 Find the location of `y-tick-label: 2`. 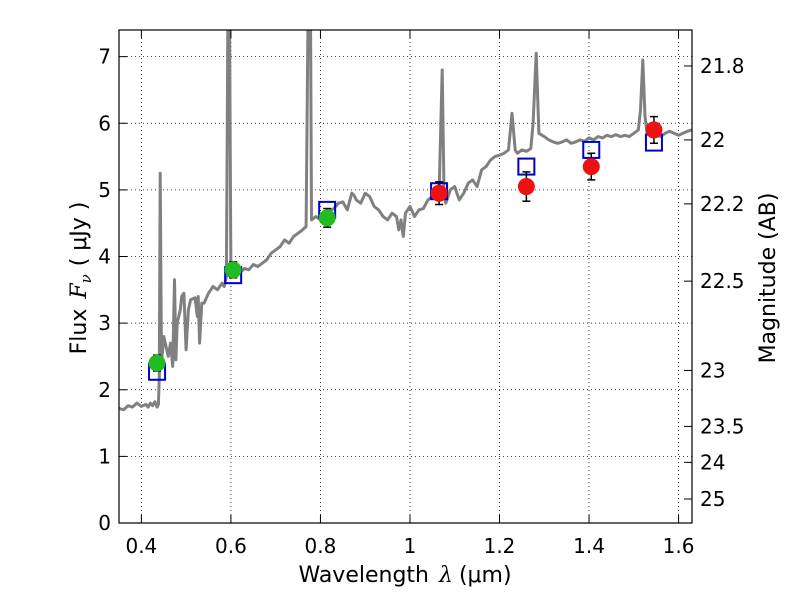

y-tick-label: 2 is located at coordinates (104, 390).